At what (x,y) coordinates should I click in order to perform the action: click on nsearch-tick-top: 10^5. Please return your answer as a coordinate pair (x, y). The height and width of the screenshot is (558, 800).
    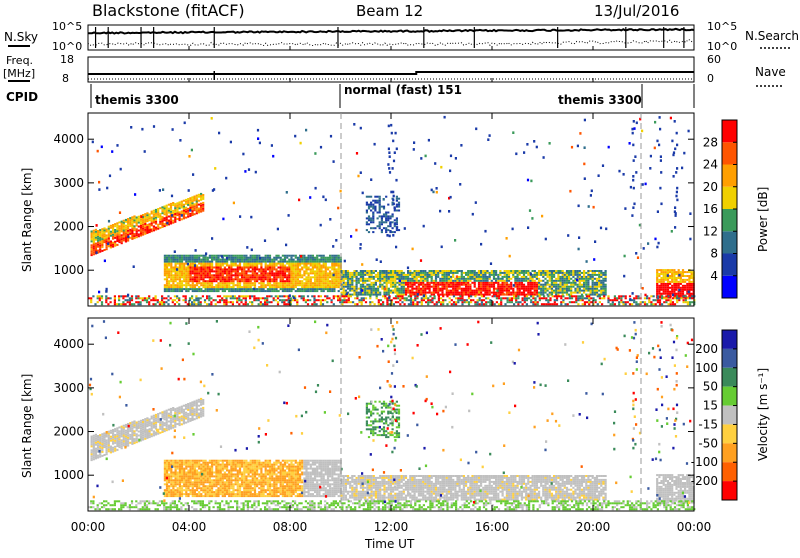
    Looking at the image, I should click on (722, 26).